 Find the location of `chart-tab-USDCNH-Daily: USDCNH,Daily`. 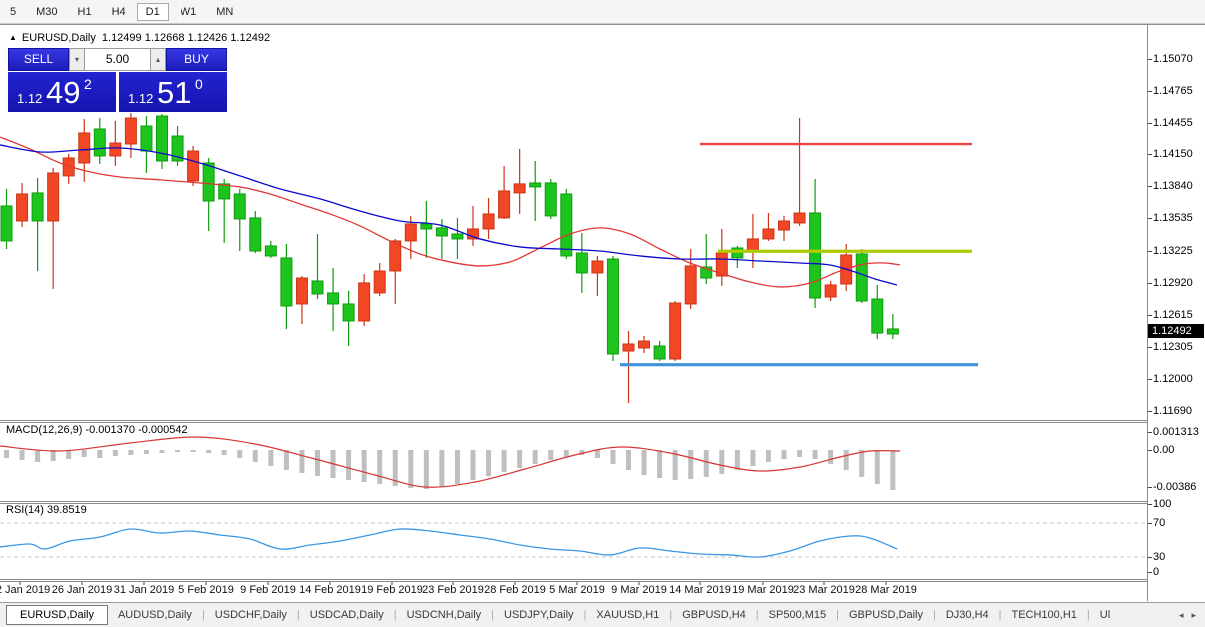

chart-tab-USDCNH-Daily: USDCNH,Daily is located at coordinates (444, 615).